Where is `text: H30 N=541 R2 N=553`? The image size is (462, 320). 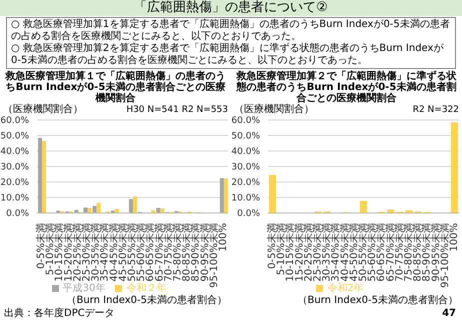
text: H30 N=541 R2 N=553 is located at coordinates (177, 110).